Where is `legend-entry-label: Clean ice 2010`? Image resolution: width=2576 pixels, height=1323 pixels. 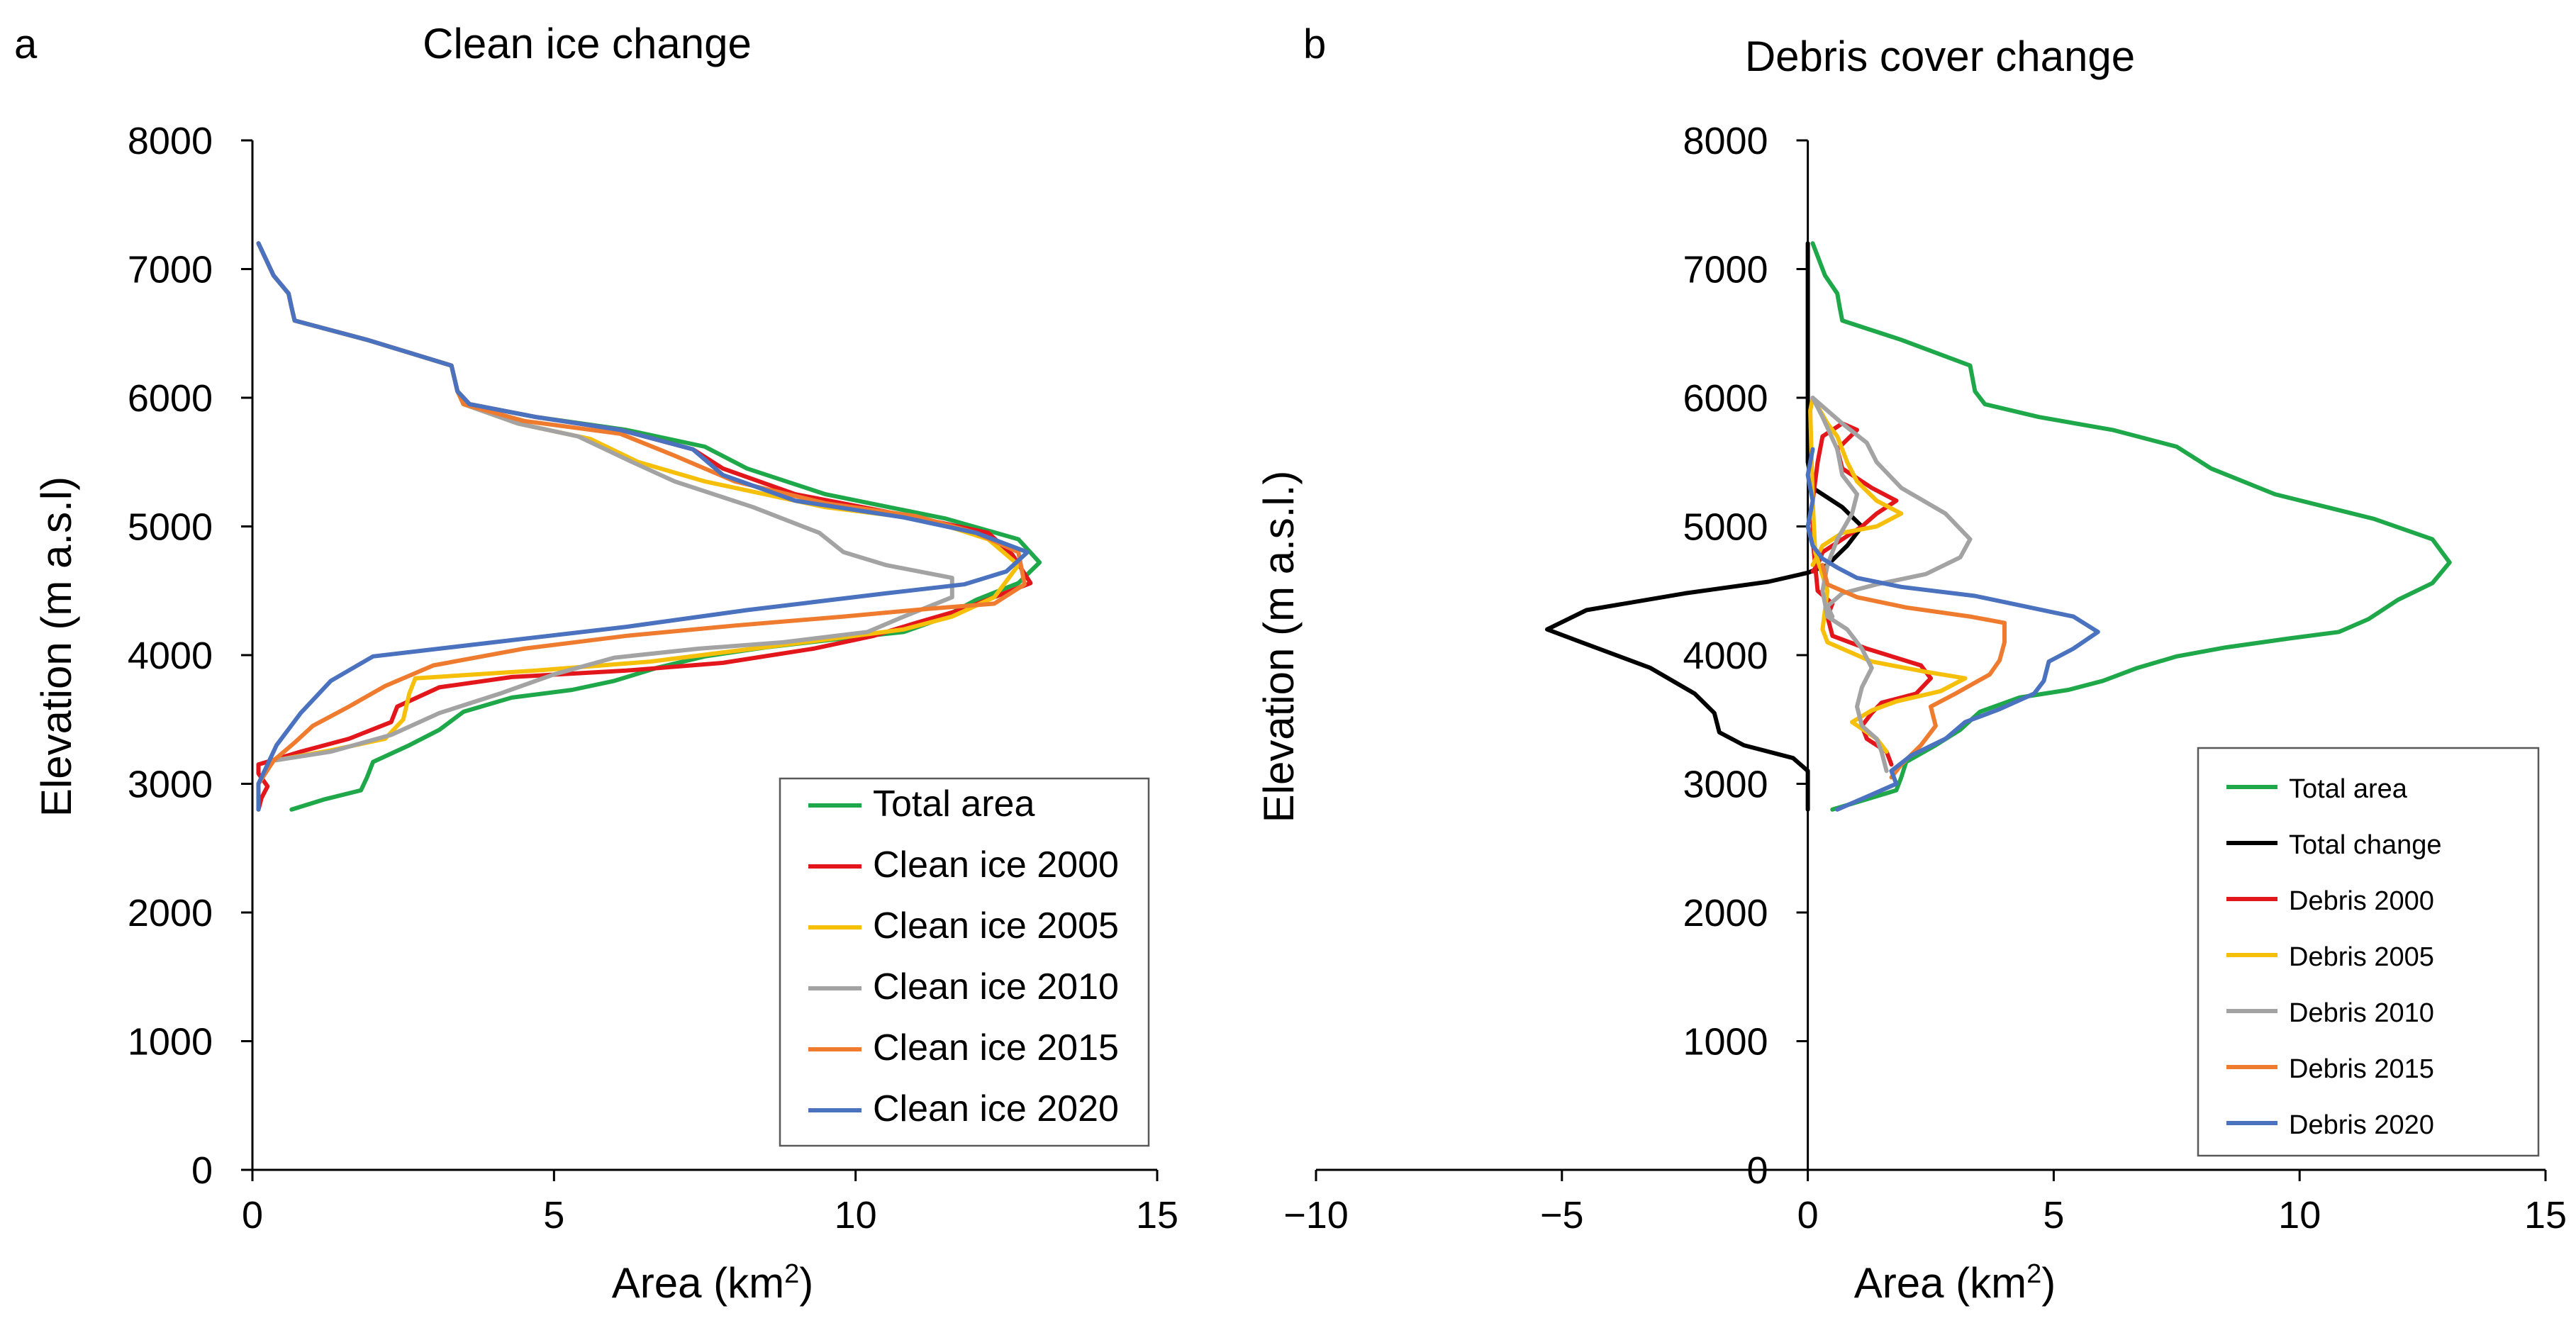 legend-entry-label: Clean ice 2010 is located at coordinates (996, 986).